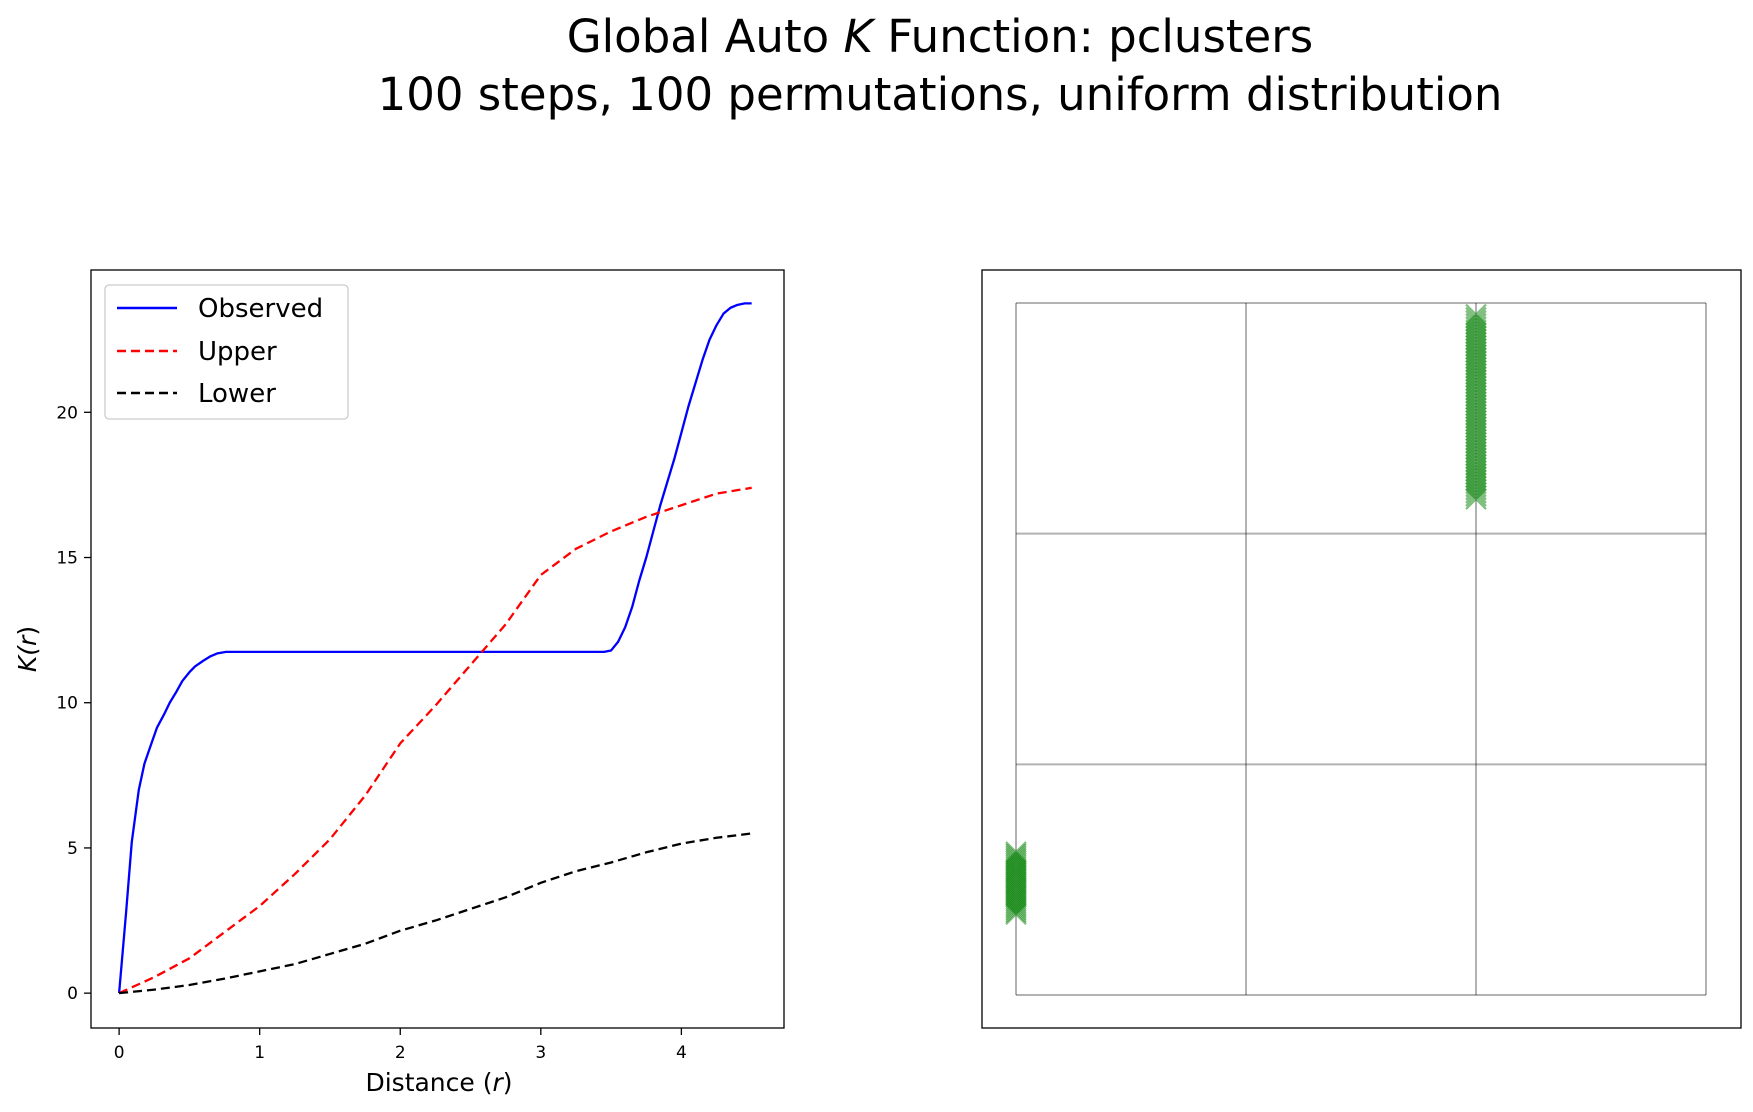 The height and width of the screenshot is (1112, 1753). I want to click on y-tick-label: 5, so click(72, 849).